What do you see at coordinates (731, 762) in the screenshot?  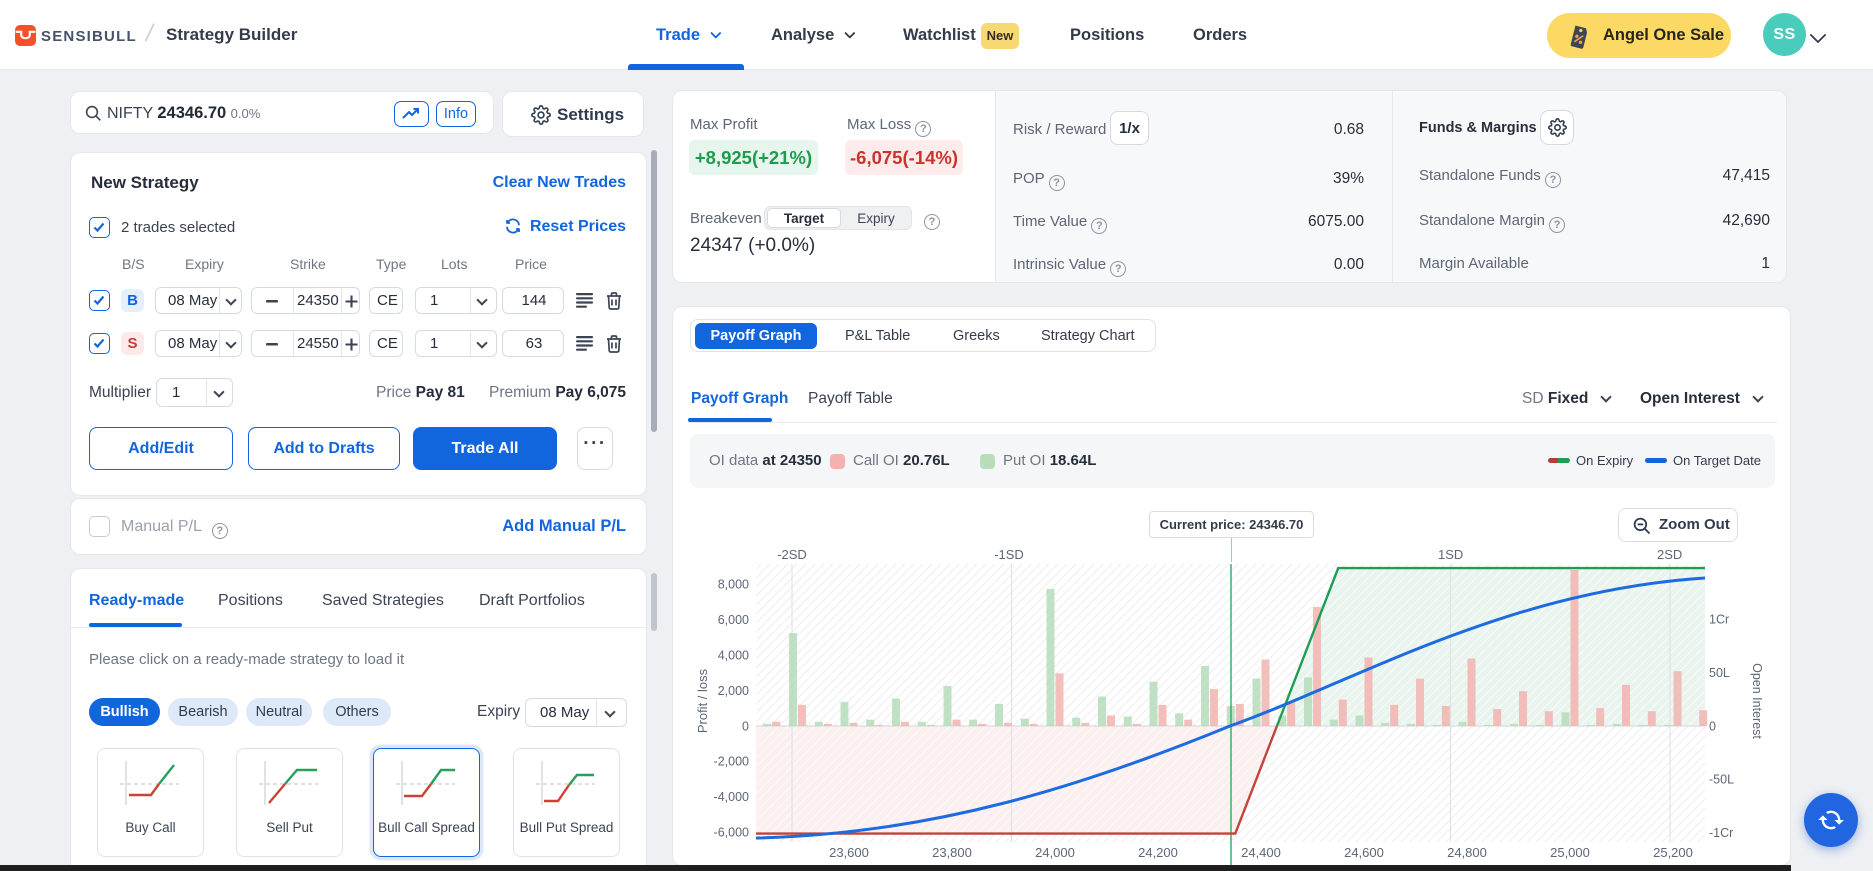 I see `svg-text: -2,000` at bounding box center [731, 762].